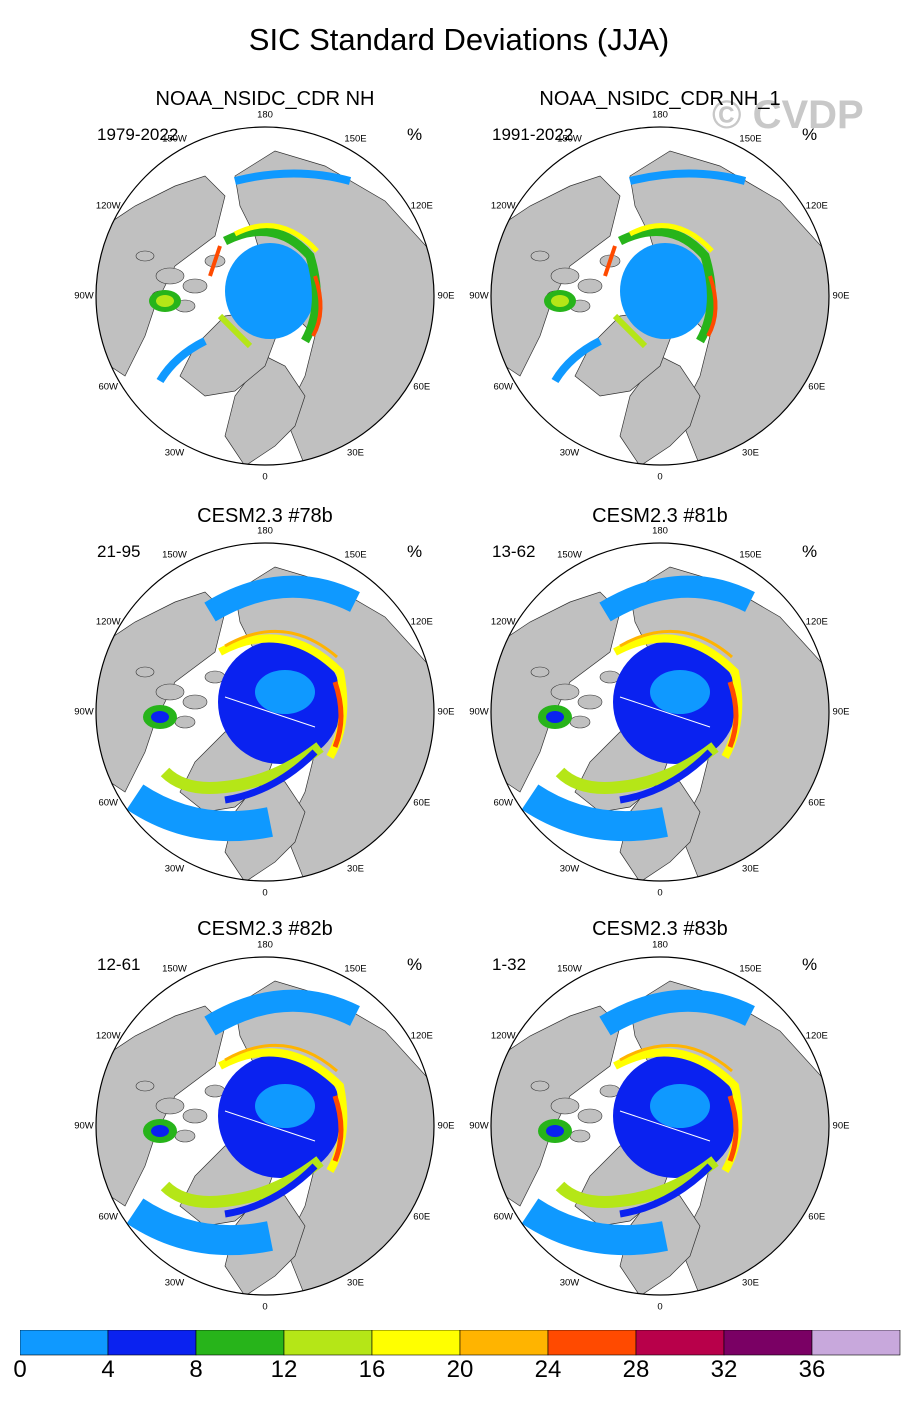 This screenshot has width=918, height=1411. I want to click on panel-title: CESM2.3 #82b, so click(265, 929).